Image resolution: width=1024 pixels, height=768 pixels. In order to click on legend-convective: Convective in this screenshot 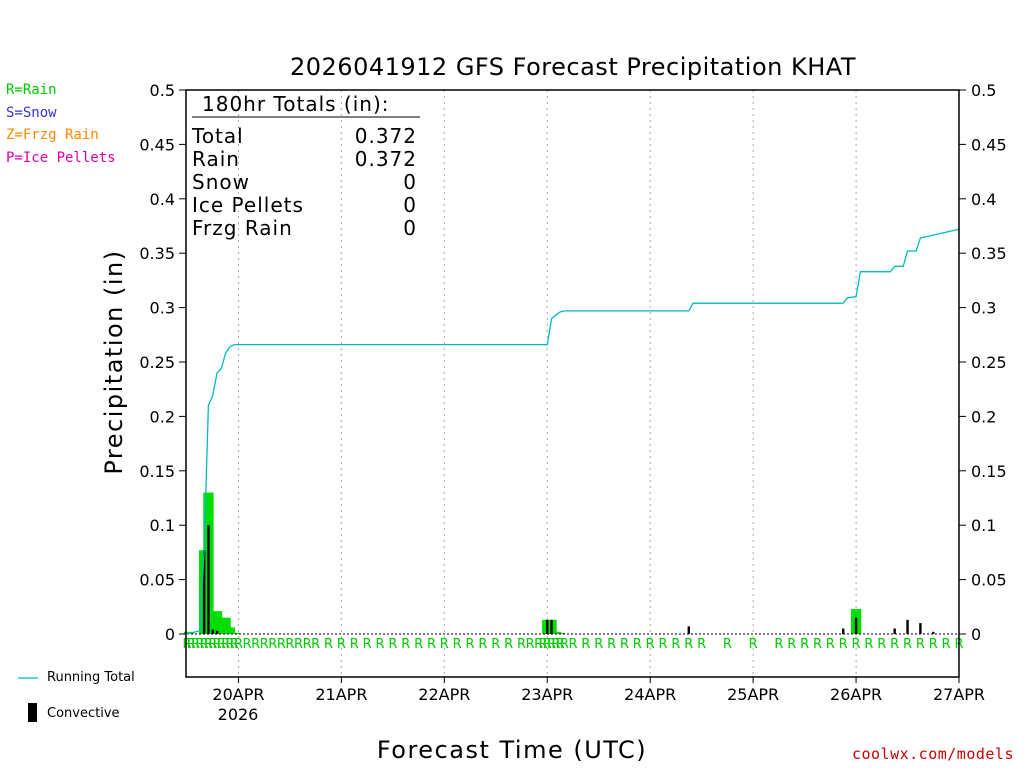, I will do `click(83, 713)`.